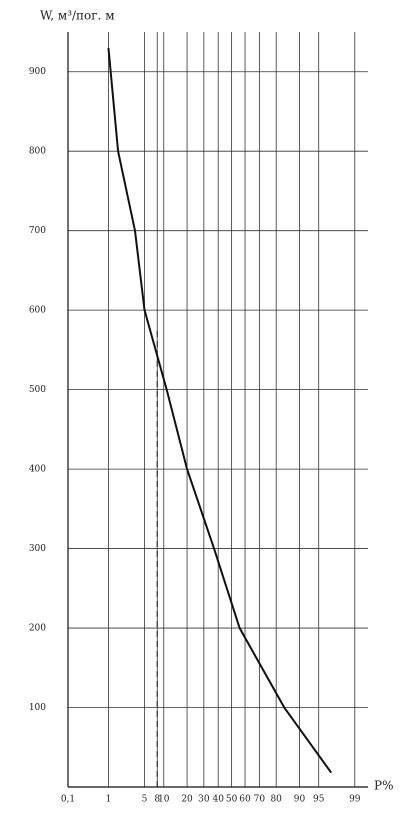  I want to click on x-tick-label: 80, so click(276, 800).